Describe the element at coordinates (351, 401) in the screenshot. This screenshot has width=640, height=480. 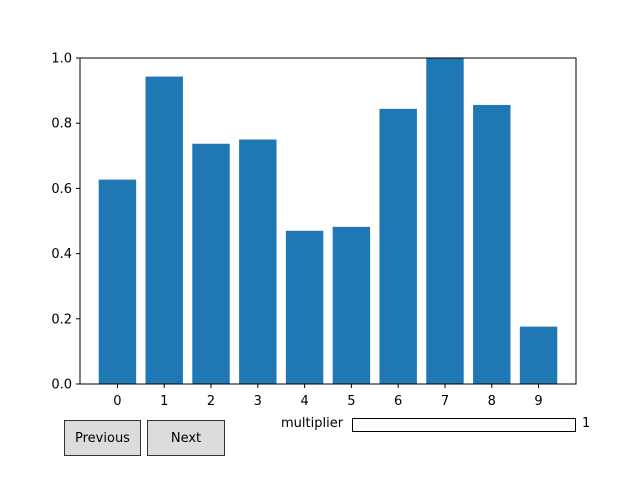
I see `x-tick-label: 5` at that location.